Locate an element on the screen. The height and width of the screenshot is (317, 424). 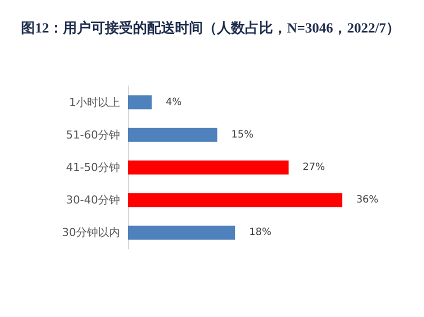
data-label: 4% is located at coordinates (174, 102).